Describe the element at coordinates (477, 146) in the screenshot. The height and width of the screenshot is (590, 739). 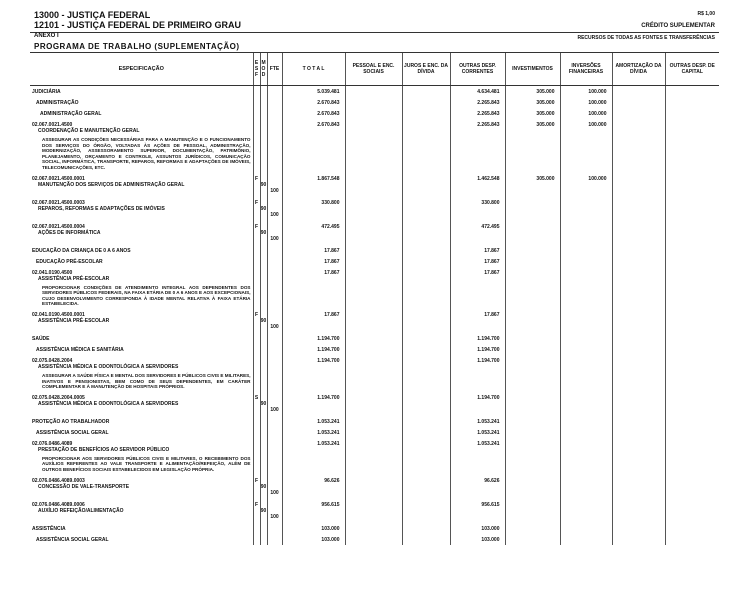
I see `value-cell: 2.265.843` at that location.